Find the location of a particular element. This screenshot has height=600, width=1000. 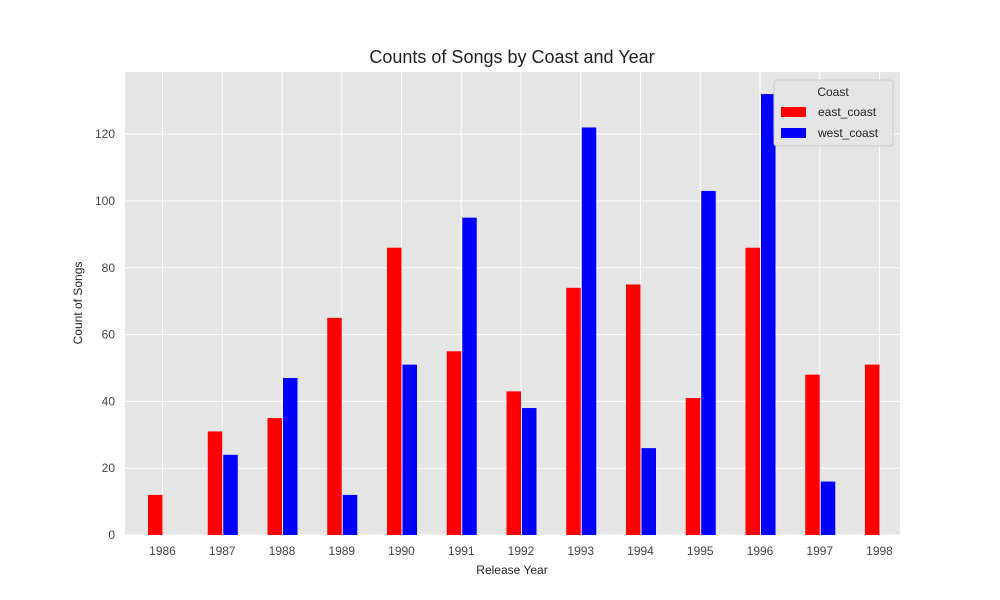

legend-label-east_coast: east_coast is located at coordinates (847, 112).